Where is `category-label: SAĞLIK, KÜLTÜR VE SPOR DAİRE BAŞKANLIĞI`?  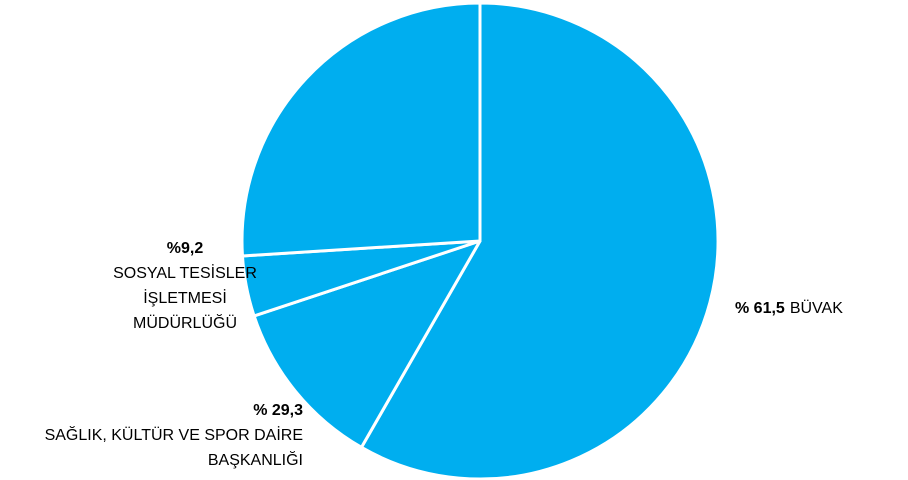
category-label: SAĞLIK, KÜLTÜR VE SPOR DAİRE BAŞKANLIĞI is located at coordinates (173, 448).